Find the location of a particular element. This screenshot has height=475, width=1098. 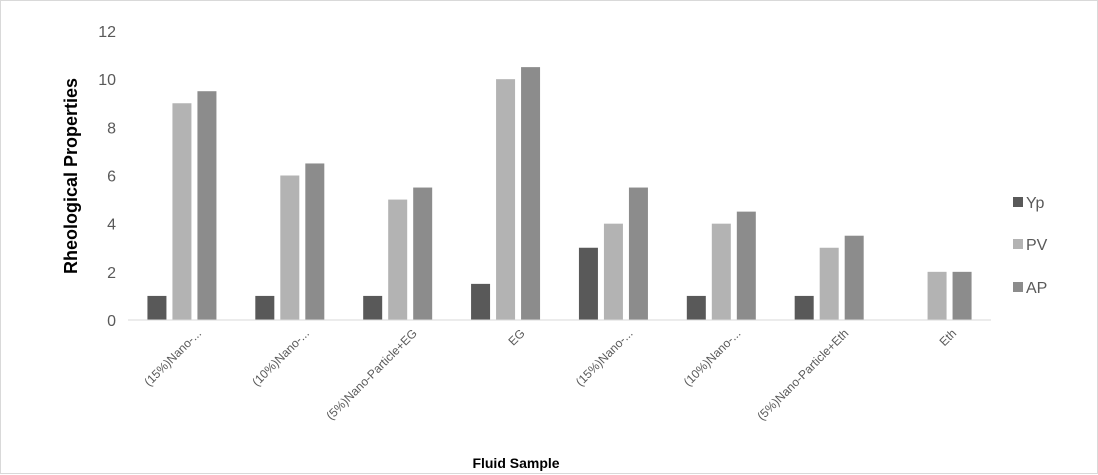

legend-swatch-ap is located at coordinates (1018, 287).